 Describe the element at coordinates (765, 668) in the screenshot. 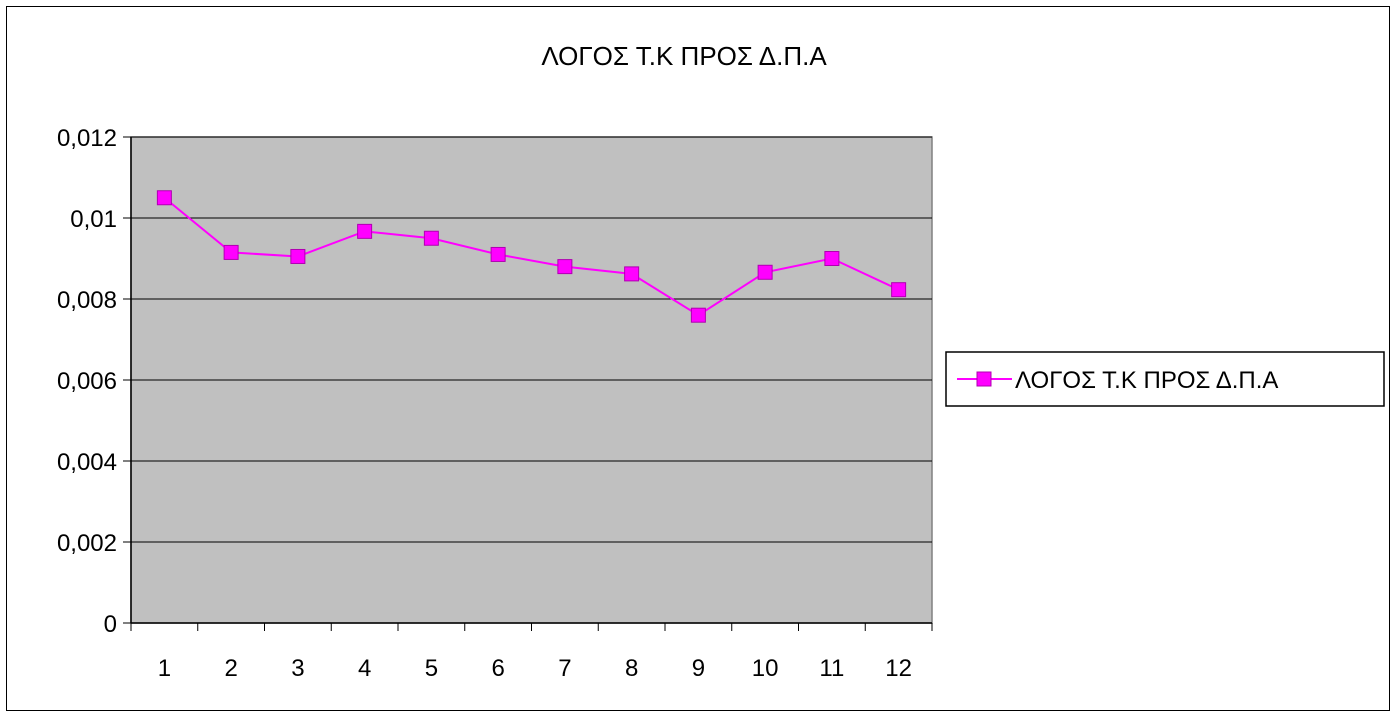

I see `x-tick-label: 10` at that location.